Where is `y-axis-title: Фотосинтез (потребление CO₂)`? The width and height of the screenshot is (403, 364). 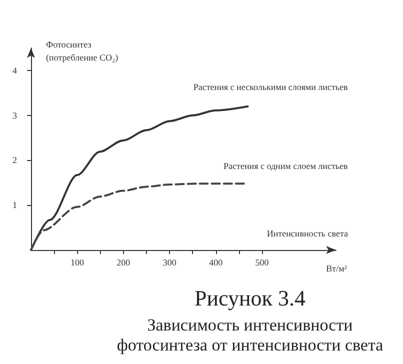 y-axis-title: Фотосинтез (потребление CO₂) is located at coordinates (82, 51).